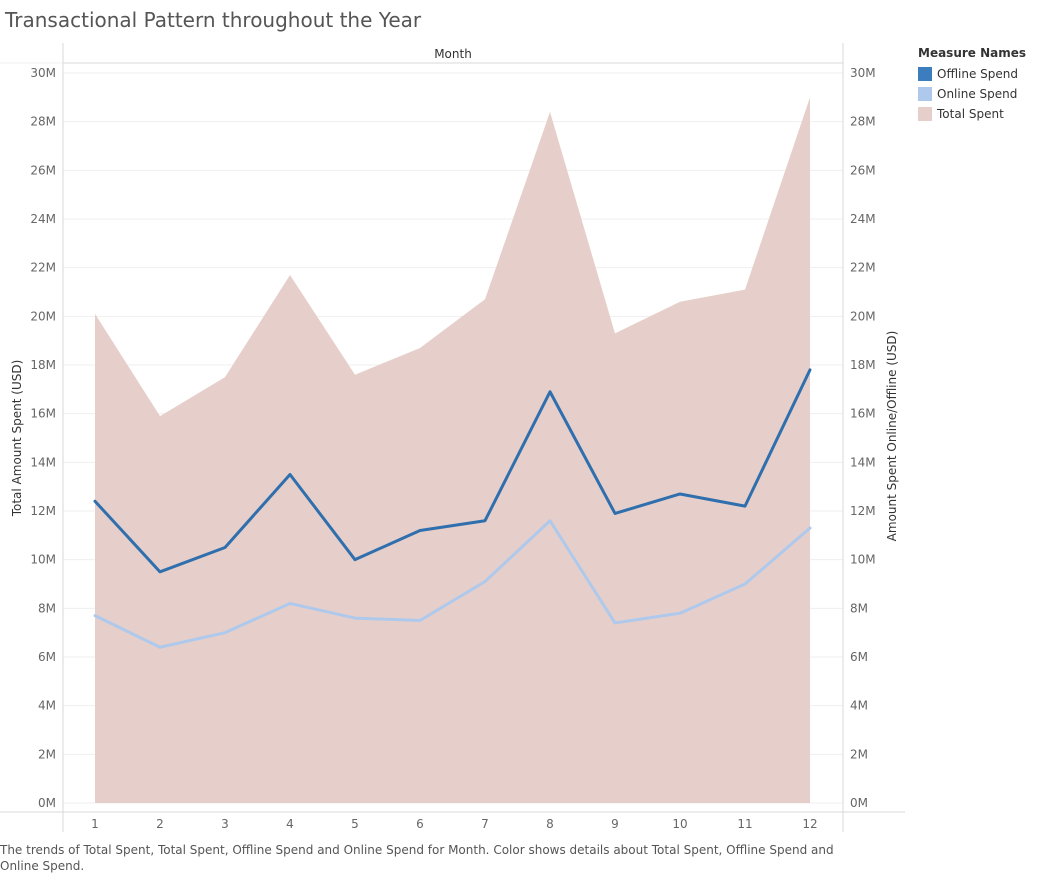 The height and width of the screenshot is (876, 1058). What do you see at coordinates (863, 316) in the screenshot?
I see `y-tick-right-10: 20M` at bounding box center [863, 316].